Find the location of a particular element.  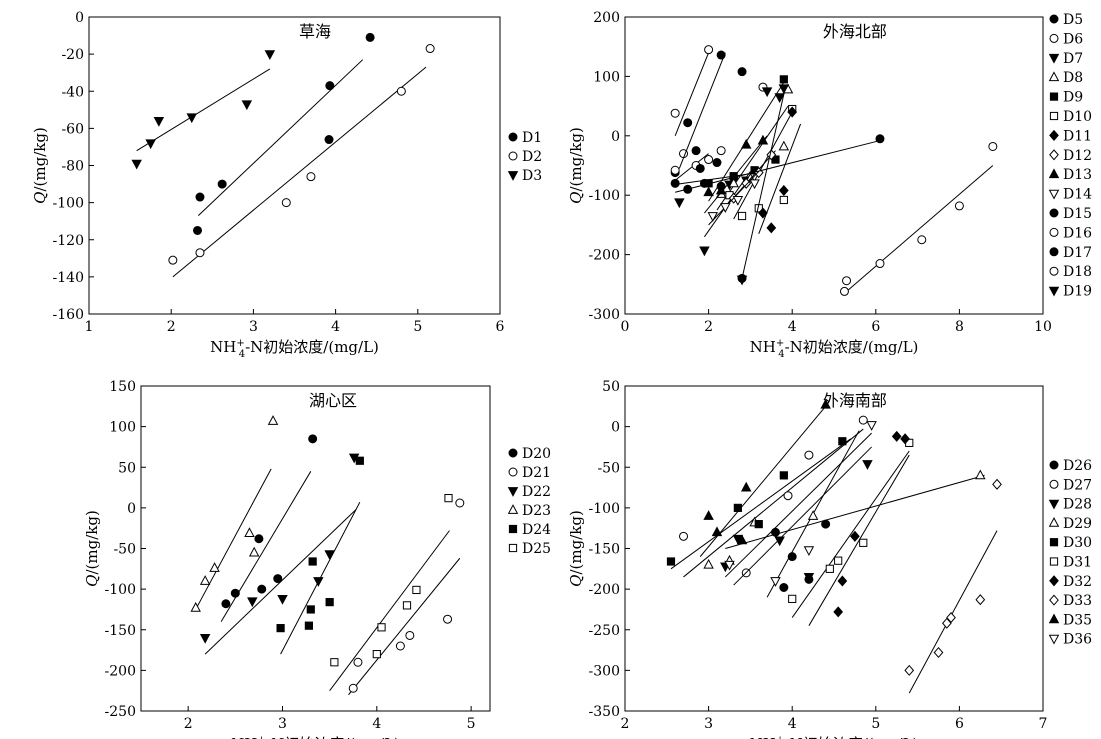

data-point-D36 is located at coordinates (729, 565).